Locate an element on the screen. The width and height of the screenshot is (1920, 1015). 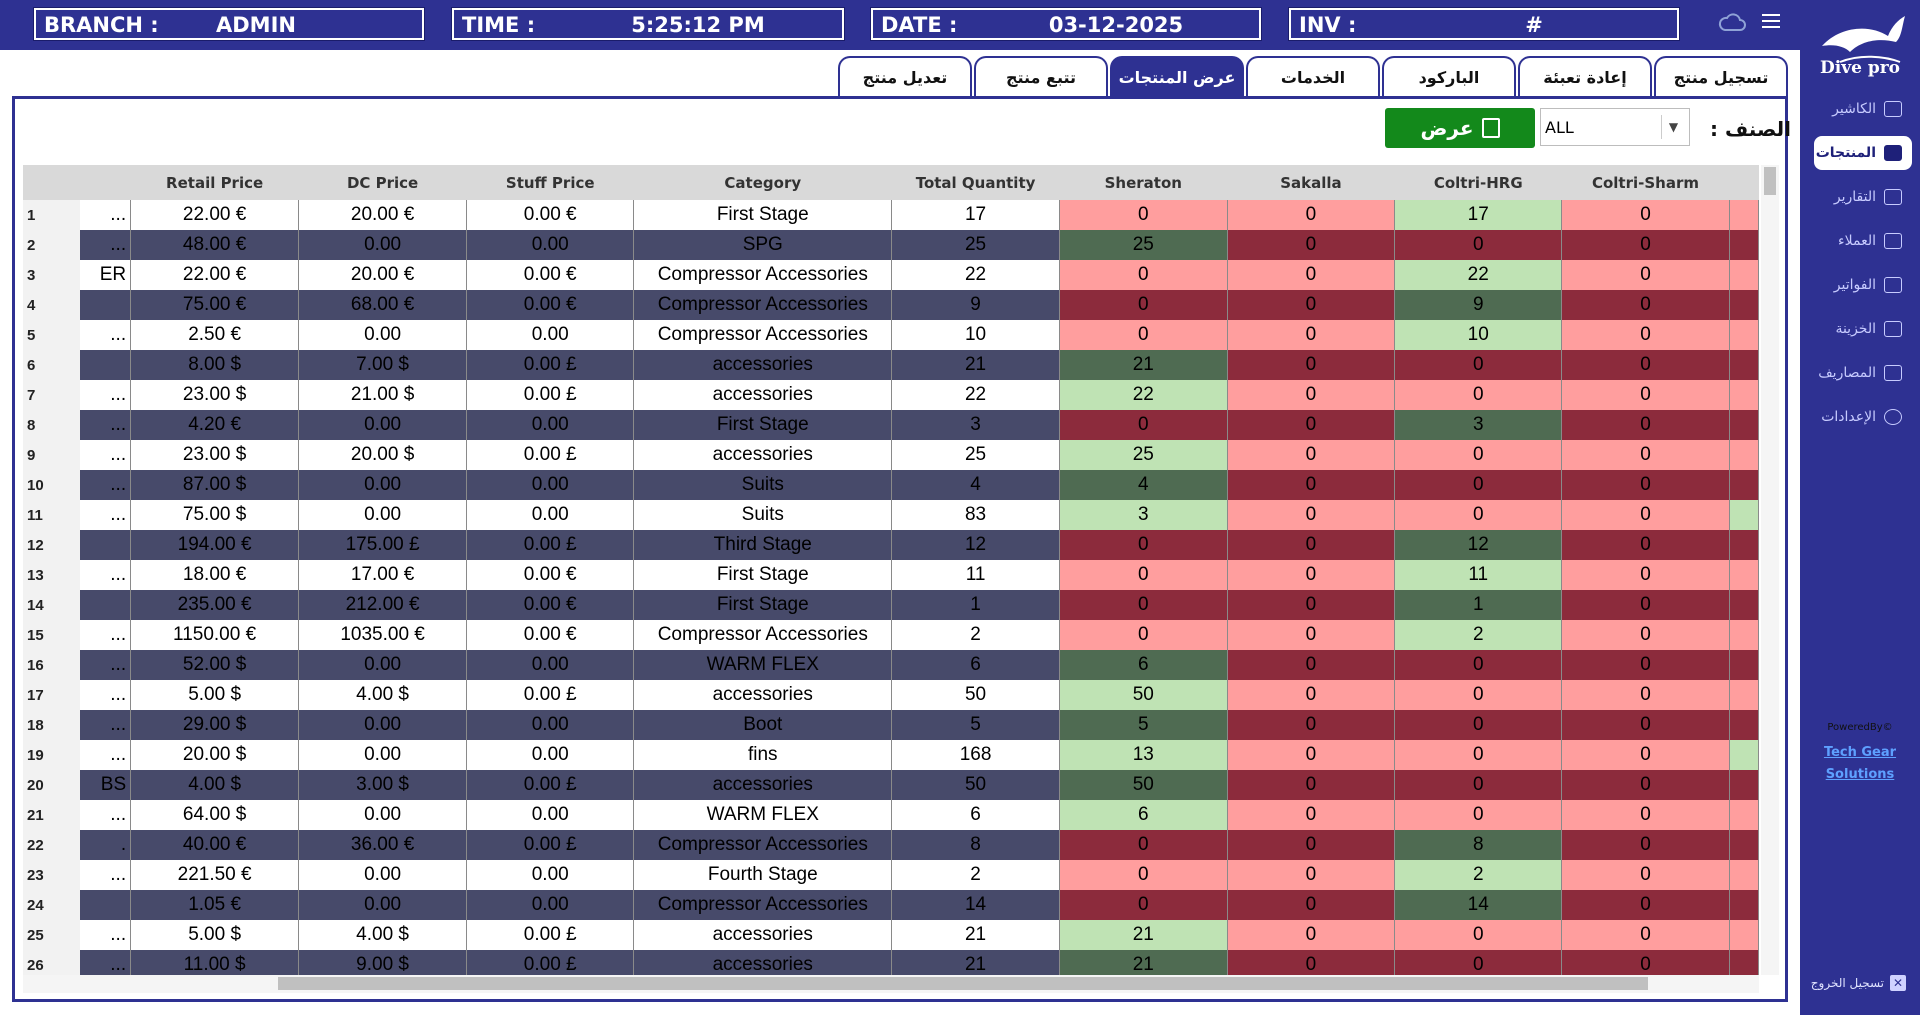
cell-dc-price: 17.00 € is located at coordinates (383, 575).